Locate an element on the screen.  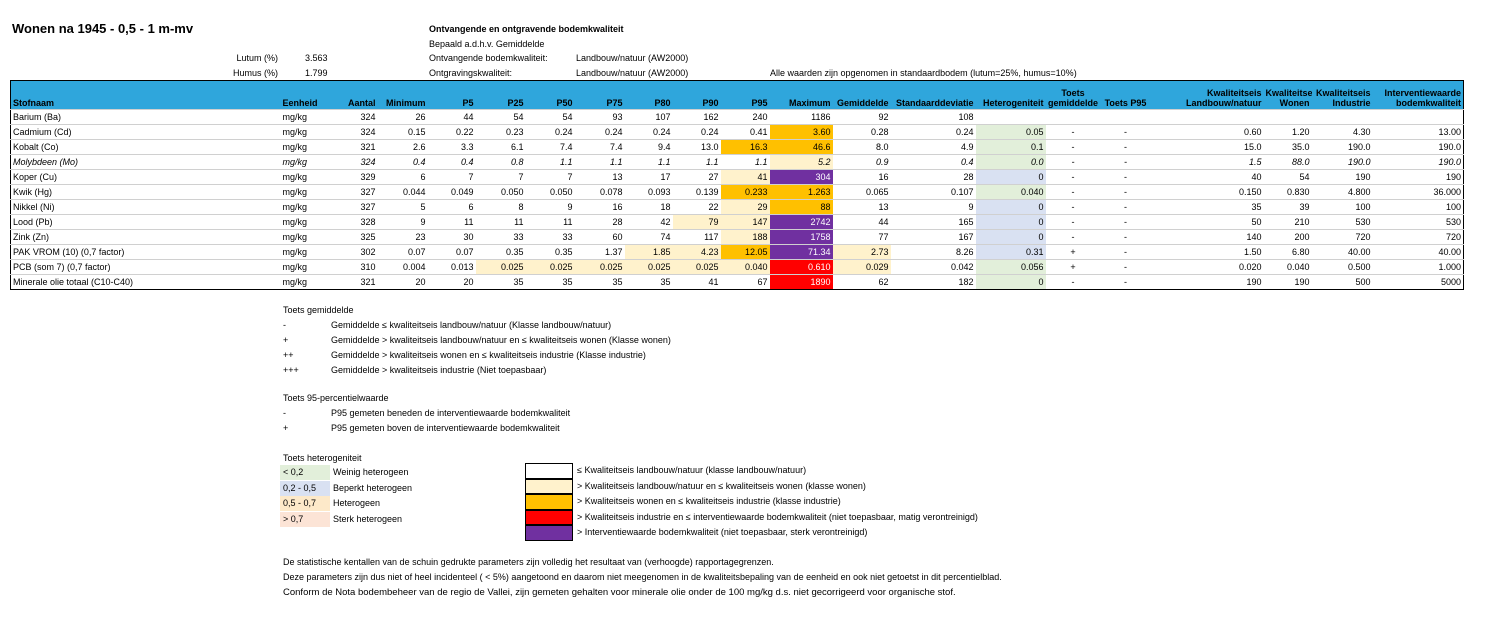
cell: 40.00 is located at coordinates (1418, 252).